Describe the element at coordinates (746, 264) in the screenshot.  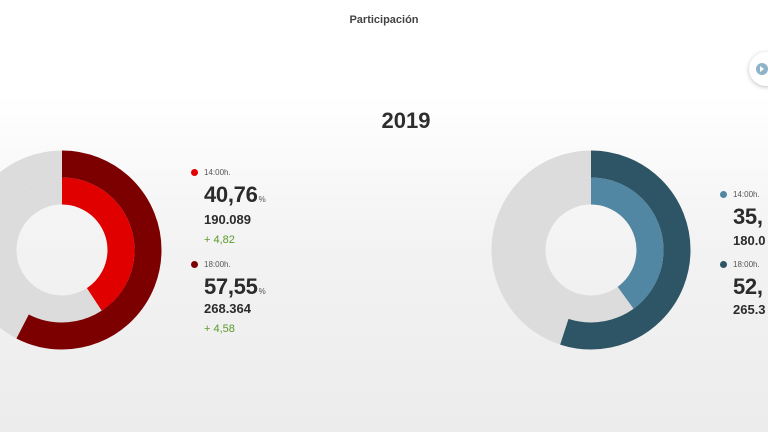
I see `time-18h-right-text: 18:00h.` at that location.